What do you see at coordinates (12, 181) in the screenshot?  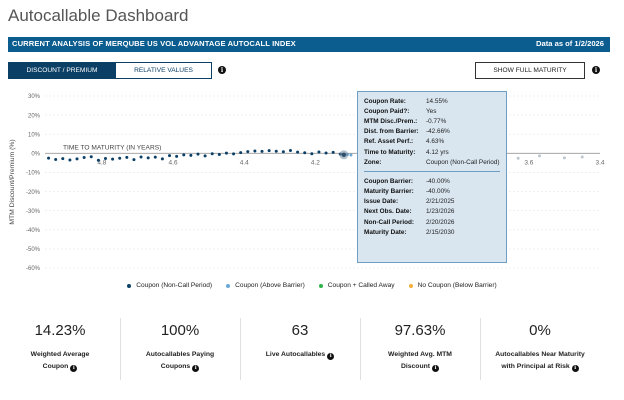 I see `y-axis-label: MTM Discount/Premium (%)` at bounding box center [12, 181].